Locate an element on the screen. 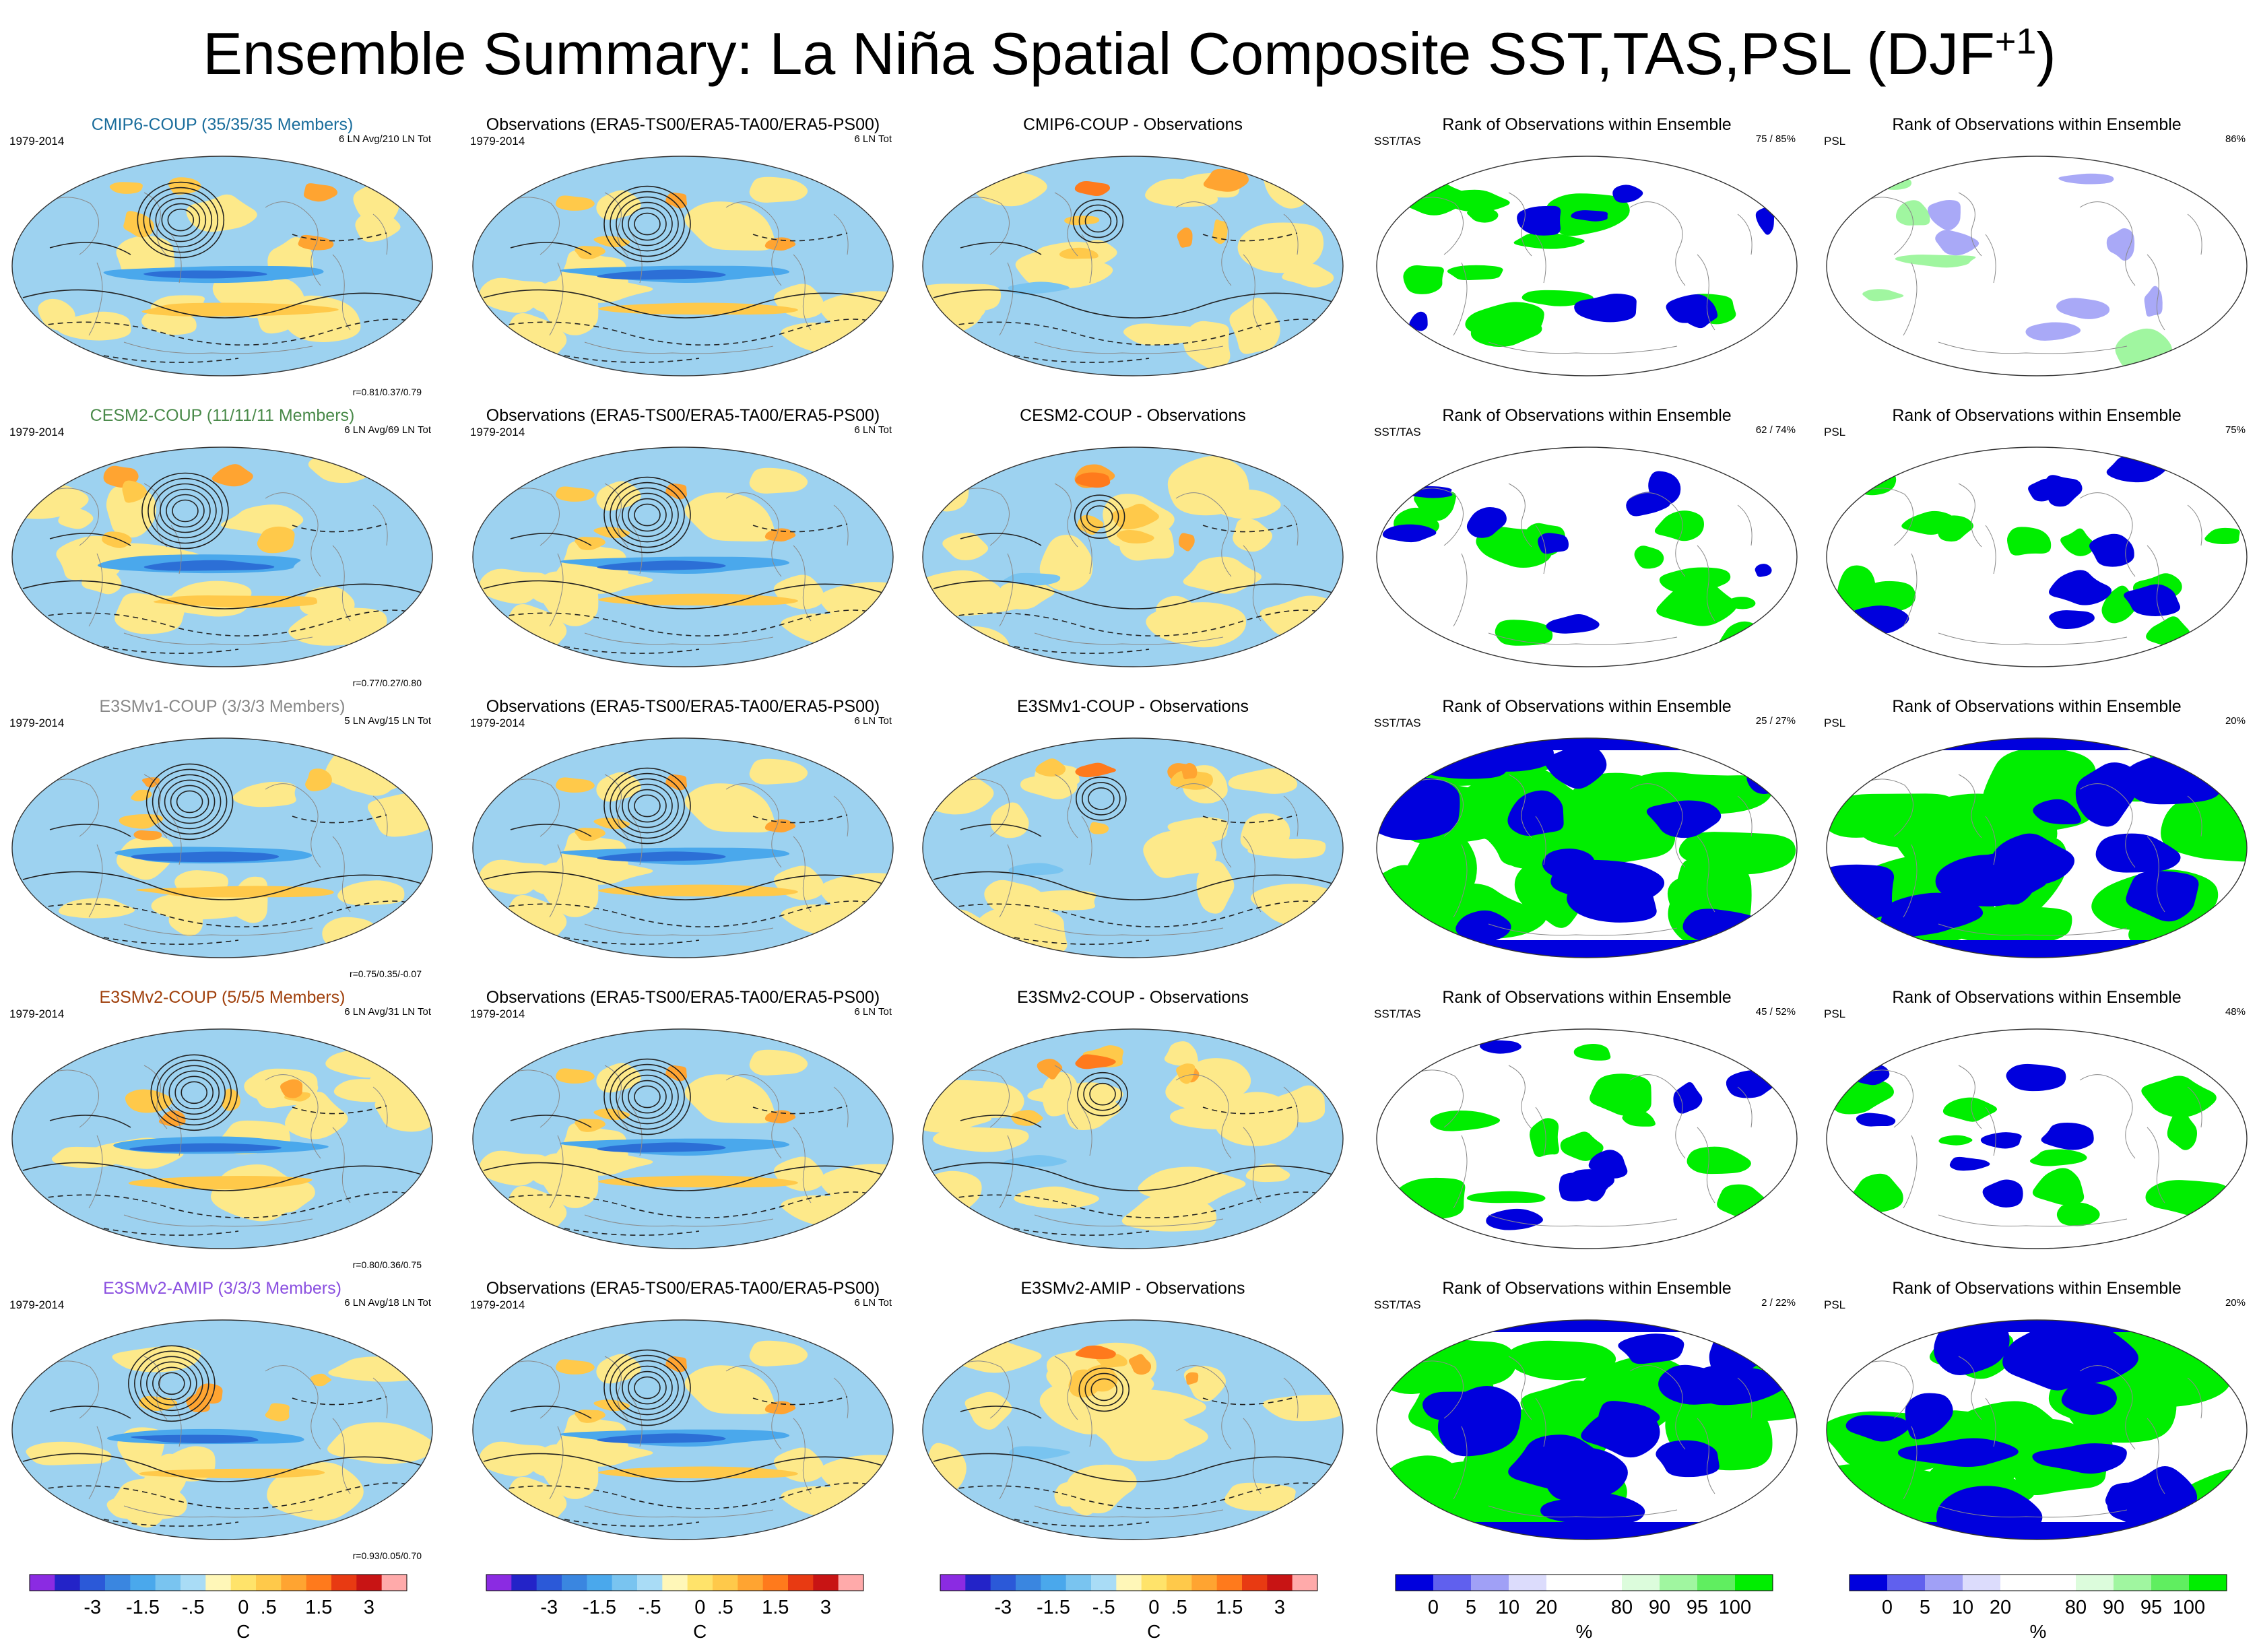  colorbar-tick-label: -1.5 is located at coordinates (599, 1607).